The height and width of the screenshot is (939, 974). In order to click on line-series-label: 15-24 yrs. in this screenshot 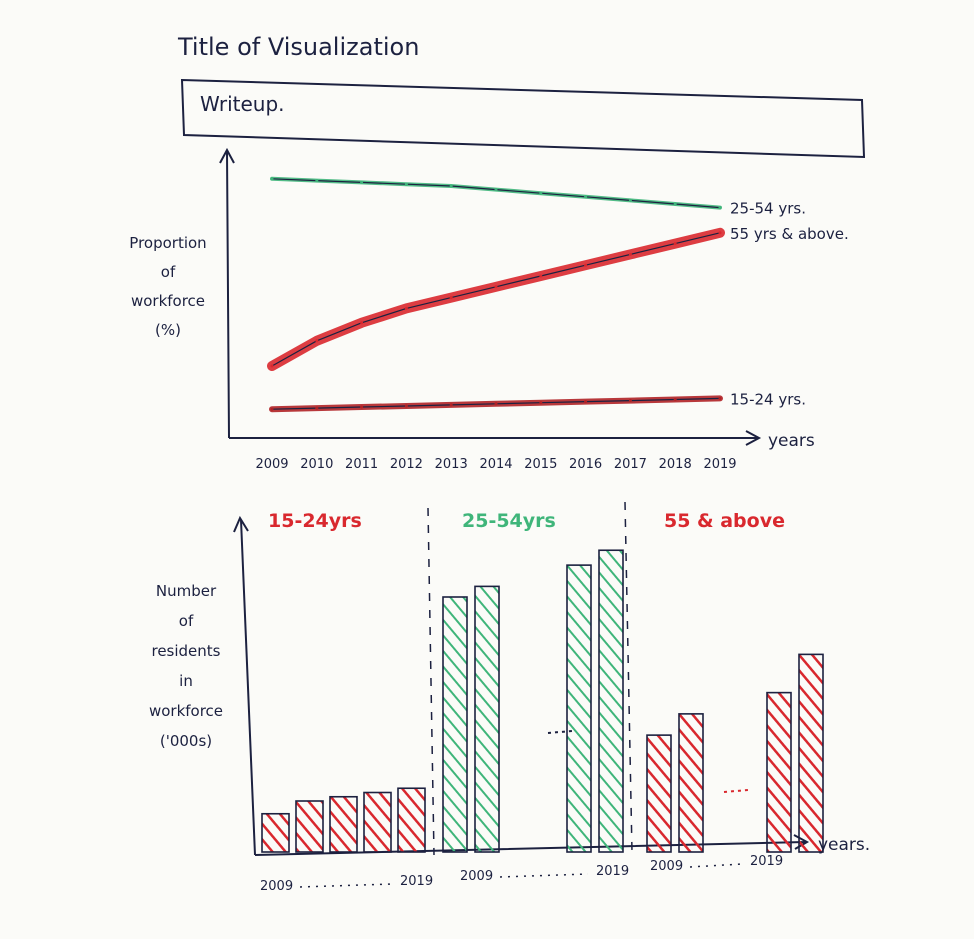, I will do `click(768, 399)`.